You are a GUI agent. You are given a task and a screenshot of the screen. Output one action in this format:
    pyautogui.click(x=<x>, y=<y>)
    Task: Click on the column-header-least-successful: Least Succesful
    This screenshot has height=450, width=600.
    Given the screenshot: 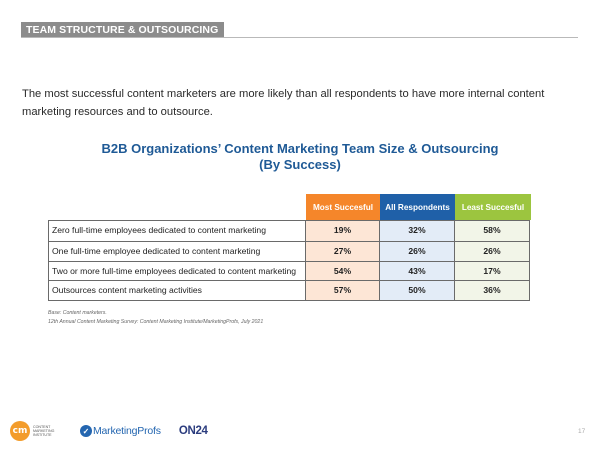 What is the action you would take?
    pyautogui.click(x=493, y=207)
    